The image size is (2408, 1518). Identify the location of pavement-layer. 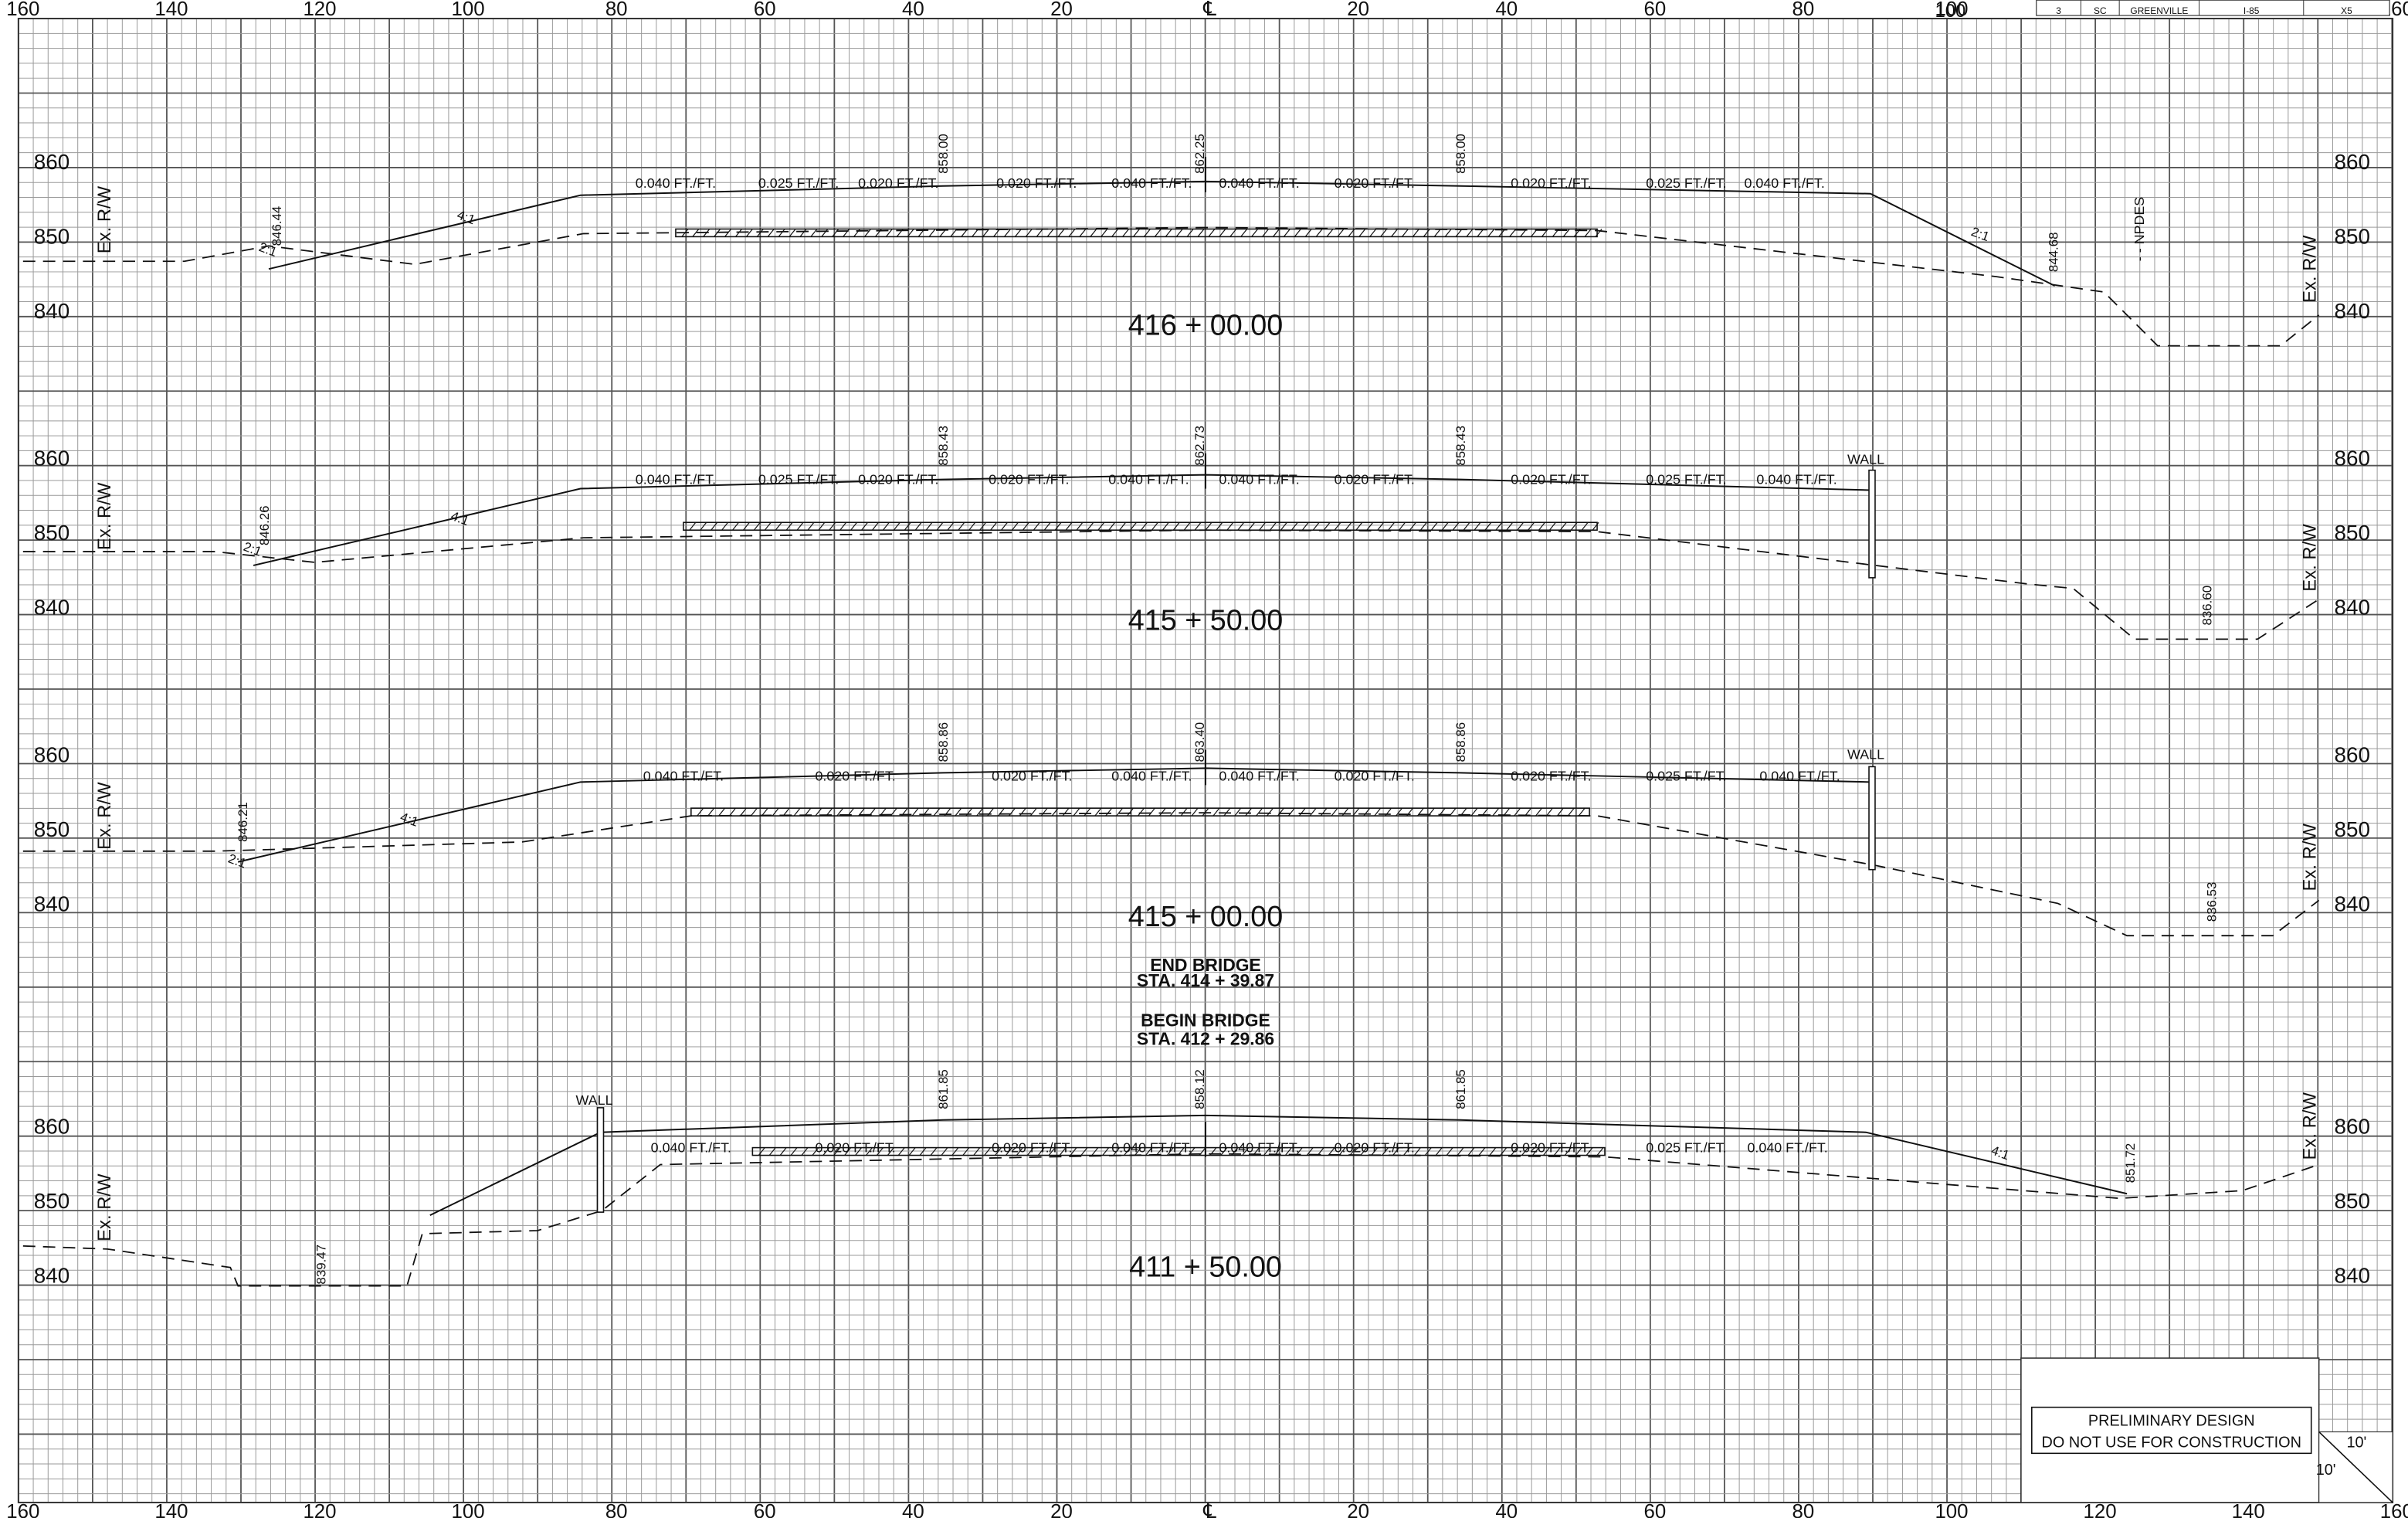
(1136, 233).